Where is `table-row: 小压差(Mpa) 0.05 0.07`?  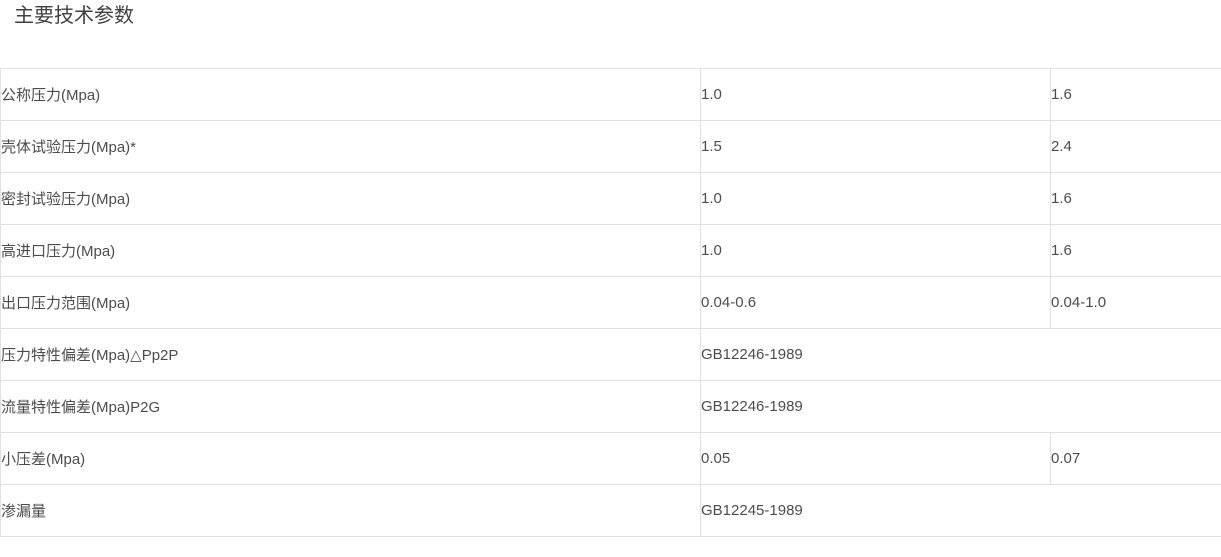
table-row: 小压差(Mpa) 0.05 0.07 is located at coordinates (611, 459).